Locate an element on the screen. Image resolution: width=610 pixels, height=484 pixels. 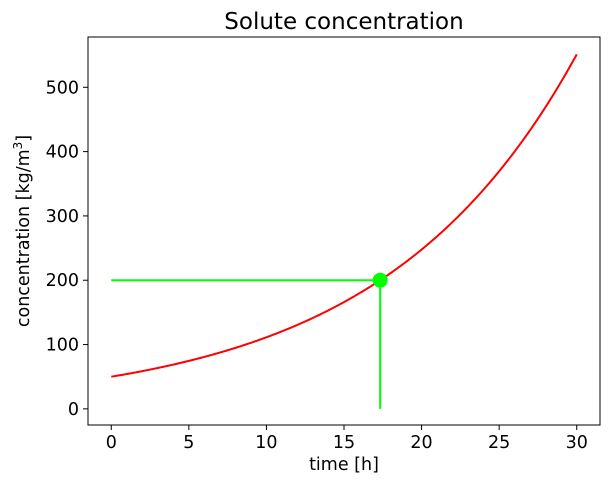
y-axis-label: concentration [kg/m3] is located at coordinates (22, 231).